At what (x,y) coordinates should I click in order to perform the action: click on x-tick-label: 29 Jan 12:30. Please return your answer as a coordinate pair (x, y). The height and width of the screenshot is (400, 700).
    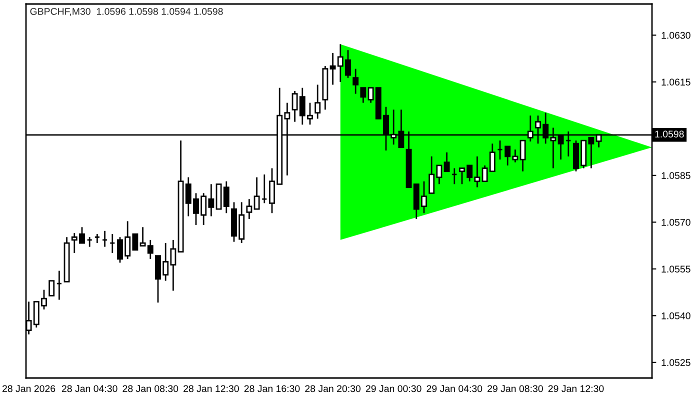
    Looking at the image, I should click on (576, 388).